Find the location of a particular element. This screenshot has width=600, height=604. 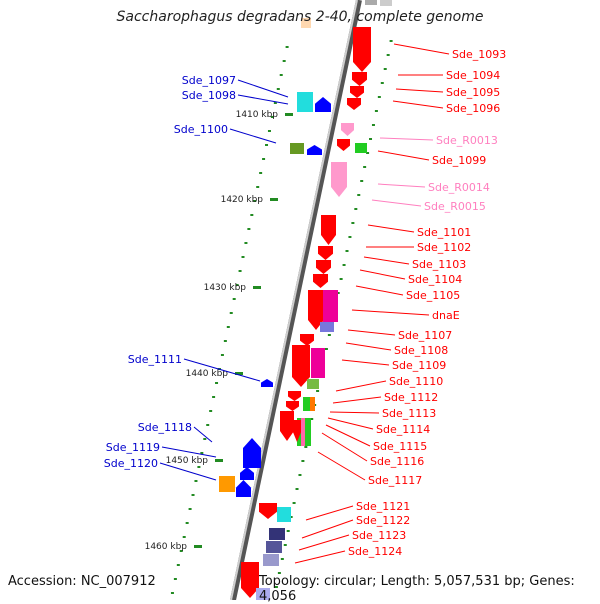

gene-label: Sde_1095 is located at coordinates (473, 92).